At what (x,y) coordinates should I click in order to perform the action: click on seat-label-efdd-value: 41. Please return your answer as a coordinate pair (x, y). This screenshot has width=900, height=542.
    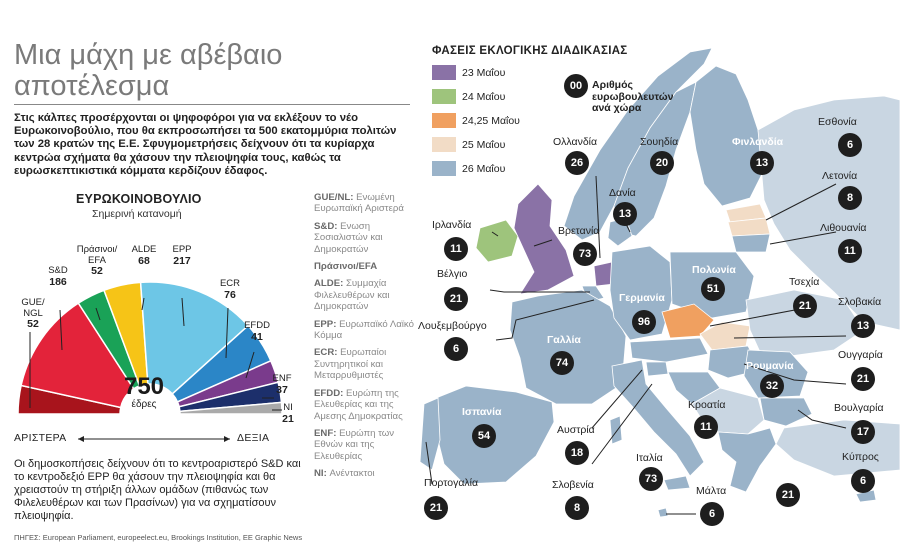
    Looking at the image, I should click on (257, 336).